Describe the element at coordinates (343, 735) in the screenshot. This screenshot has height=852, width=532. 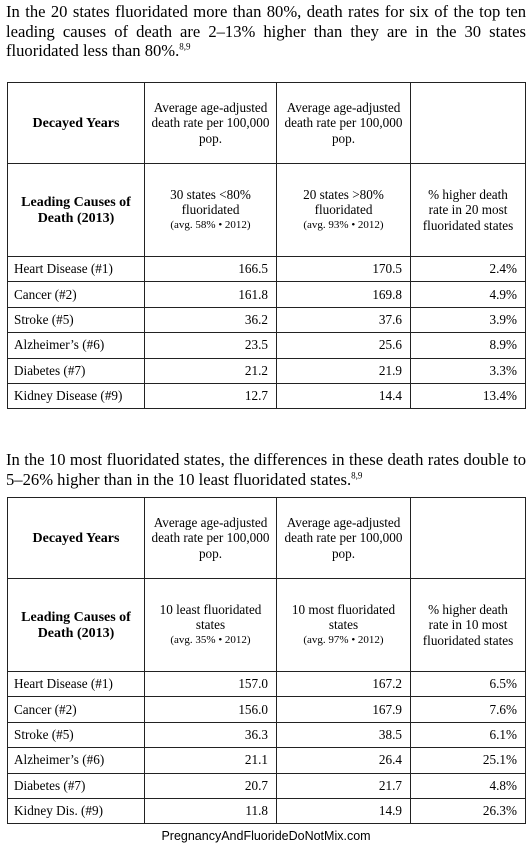
I see `rate-cell: 38.5` at that location.